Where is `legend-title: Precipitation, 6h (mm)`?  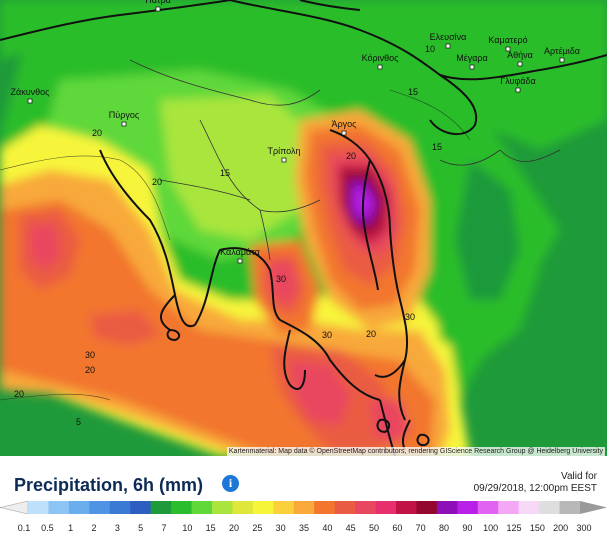 legend-title: Precipitation, 6h (mm) is located at coordinates (109, 485).